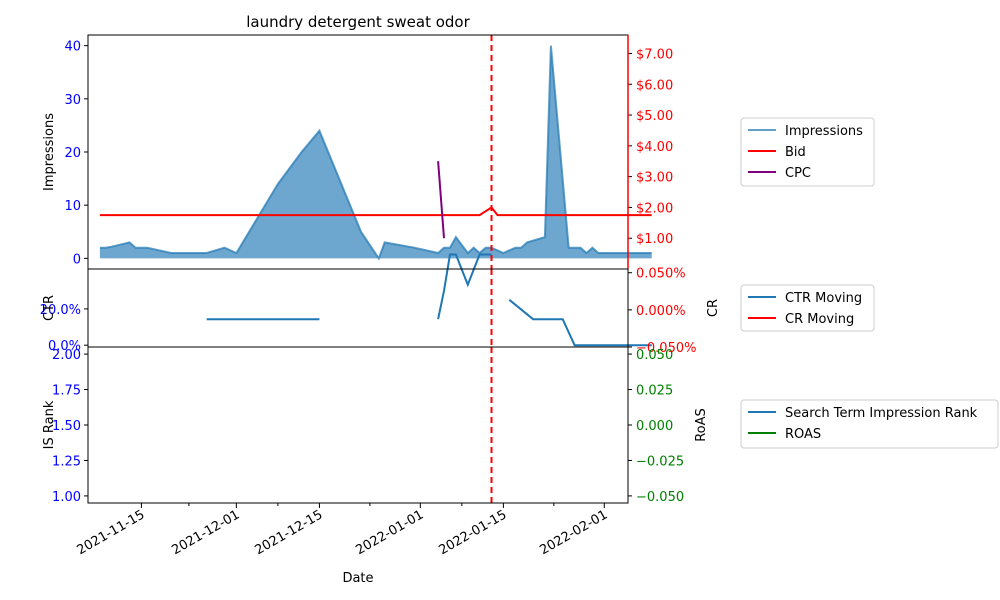  Describe the element at coordinates (824, 131) in the screenshot. I see `legend-label-top-0: Impressions` at that location.